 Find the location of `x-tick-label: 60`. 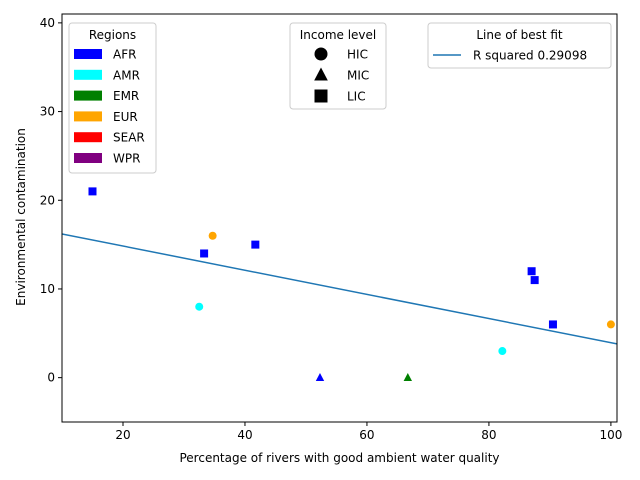

x-tick-label: 60 is located at coordinates (366, 435).